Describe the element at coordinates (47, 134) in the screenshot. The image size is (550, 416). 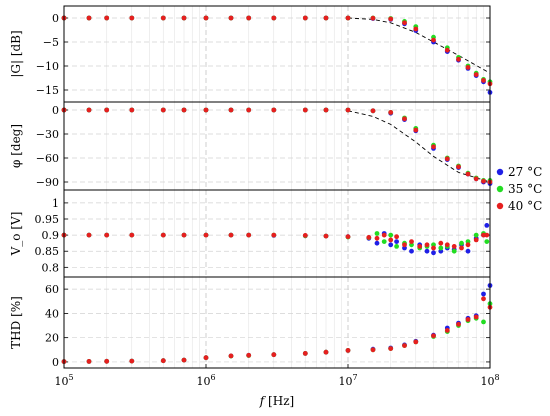
I see `y-tick-label: −30` at that location.